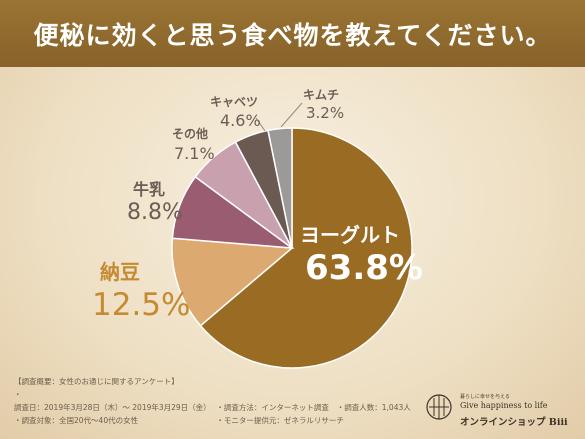 The image size is (585, 439). Describe the element at coordinates (96, 381) in the screenshot. I see `survey-heading: 【調査概要：女性のお通じに関するアンケート】` at that location.